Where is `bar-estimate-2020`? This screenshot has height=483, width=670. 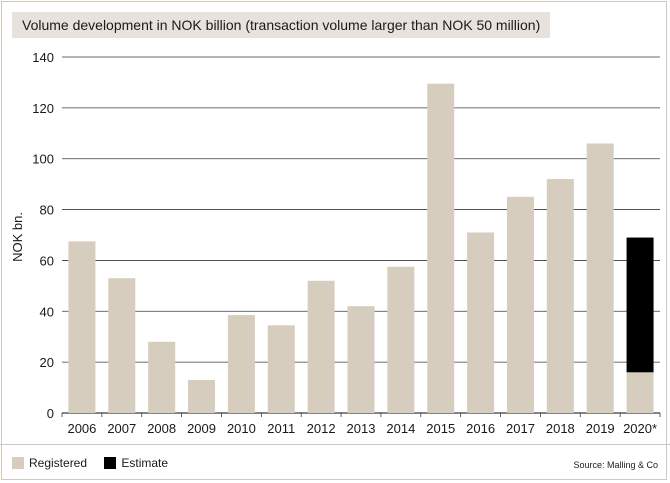
bar-estimate-2020 is located at coordinates (640, 305).